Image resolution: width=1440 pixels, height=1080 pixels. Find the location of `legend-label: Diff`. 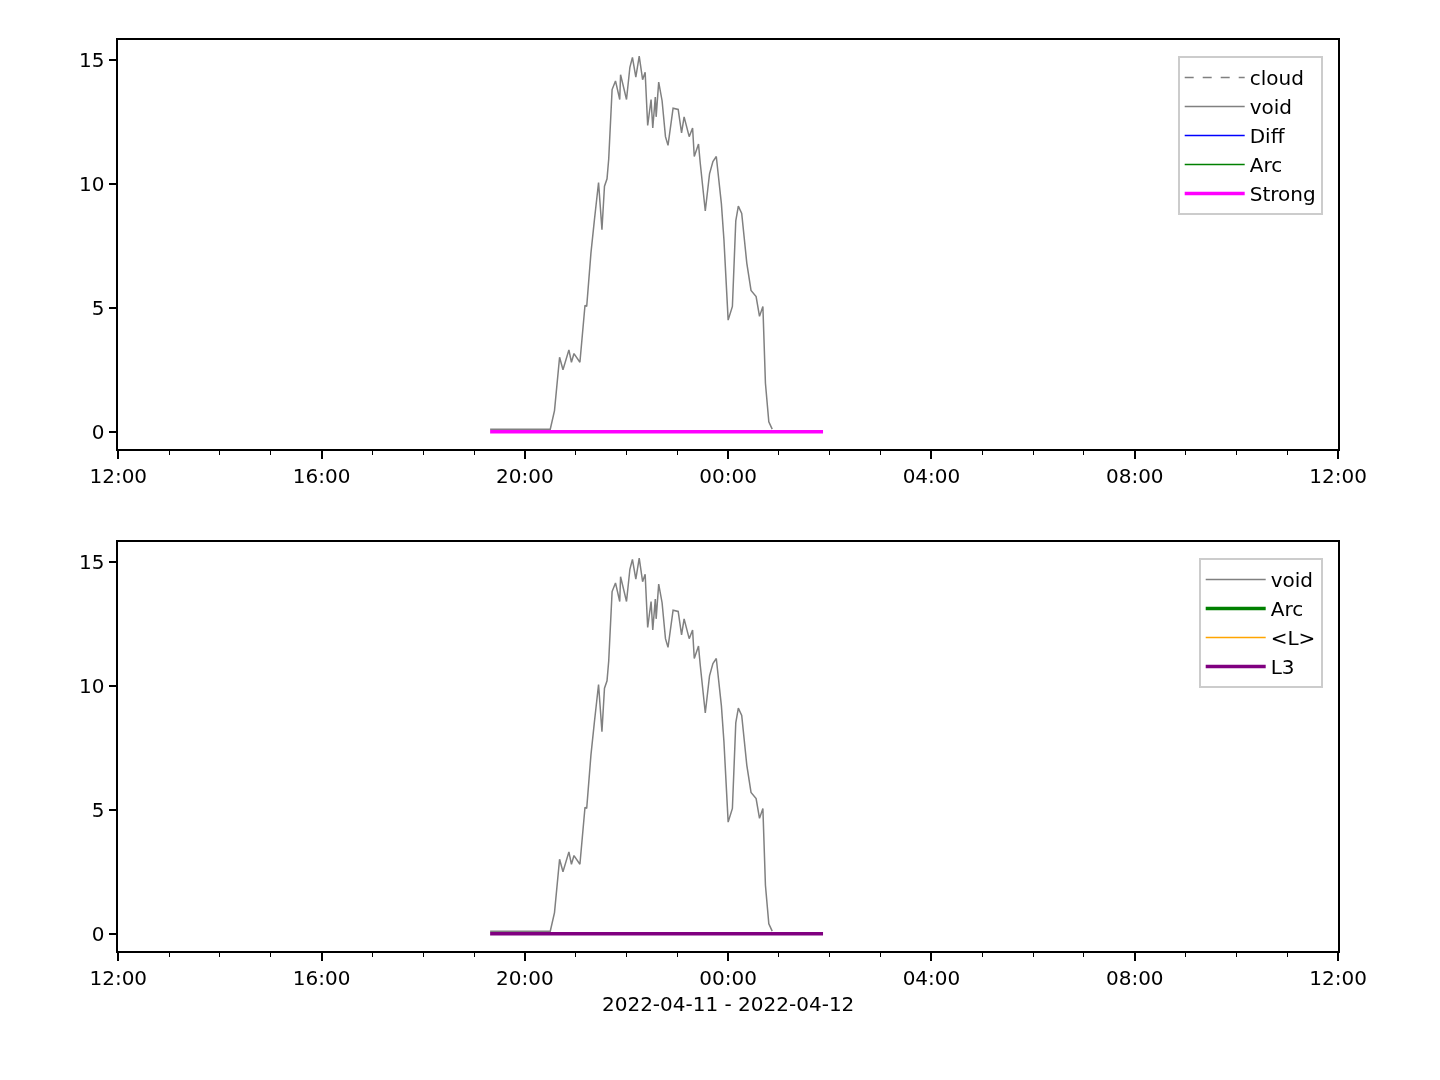

legend-label: Diff is located at coordinates (1267, 136).